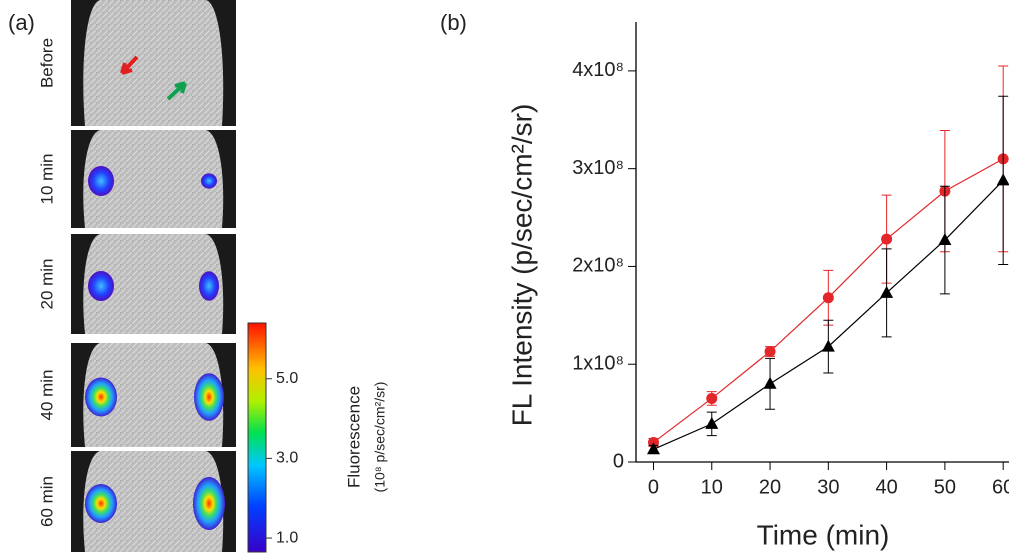  I want to click on panel-label: (a), so click(21, 22).